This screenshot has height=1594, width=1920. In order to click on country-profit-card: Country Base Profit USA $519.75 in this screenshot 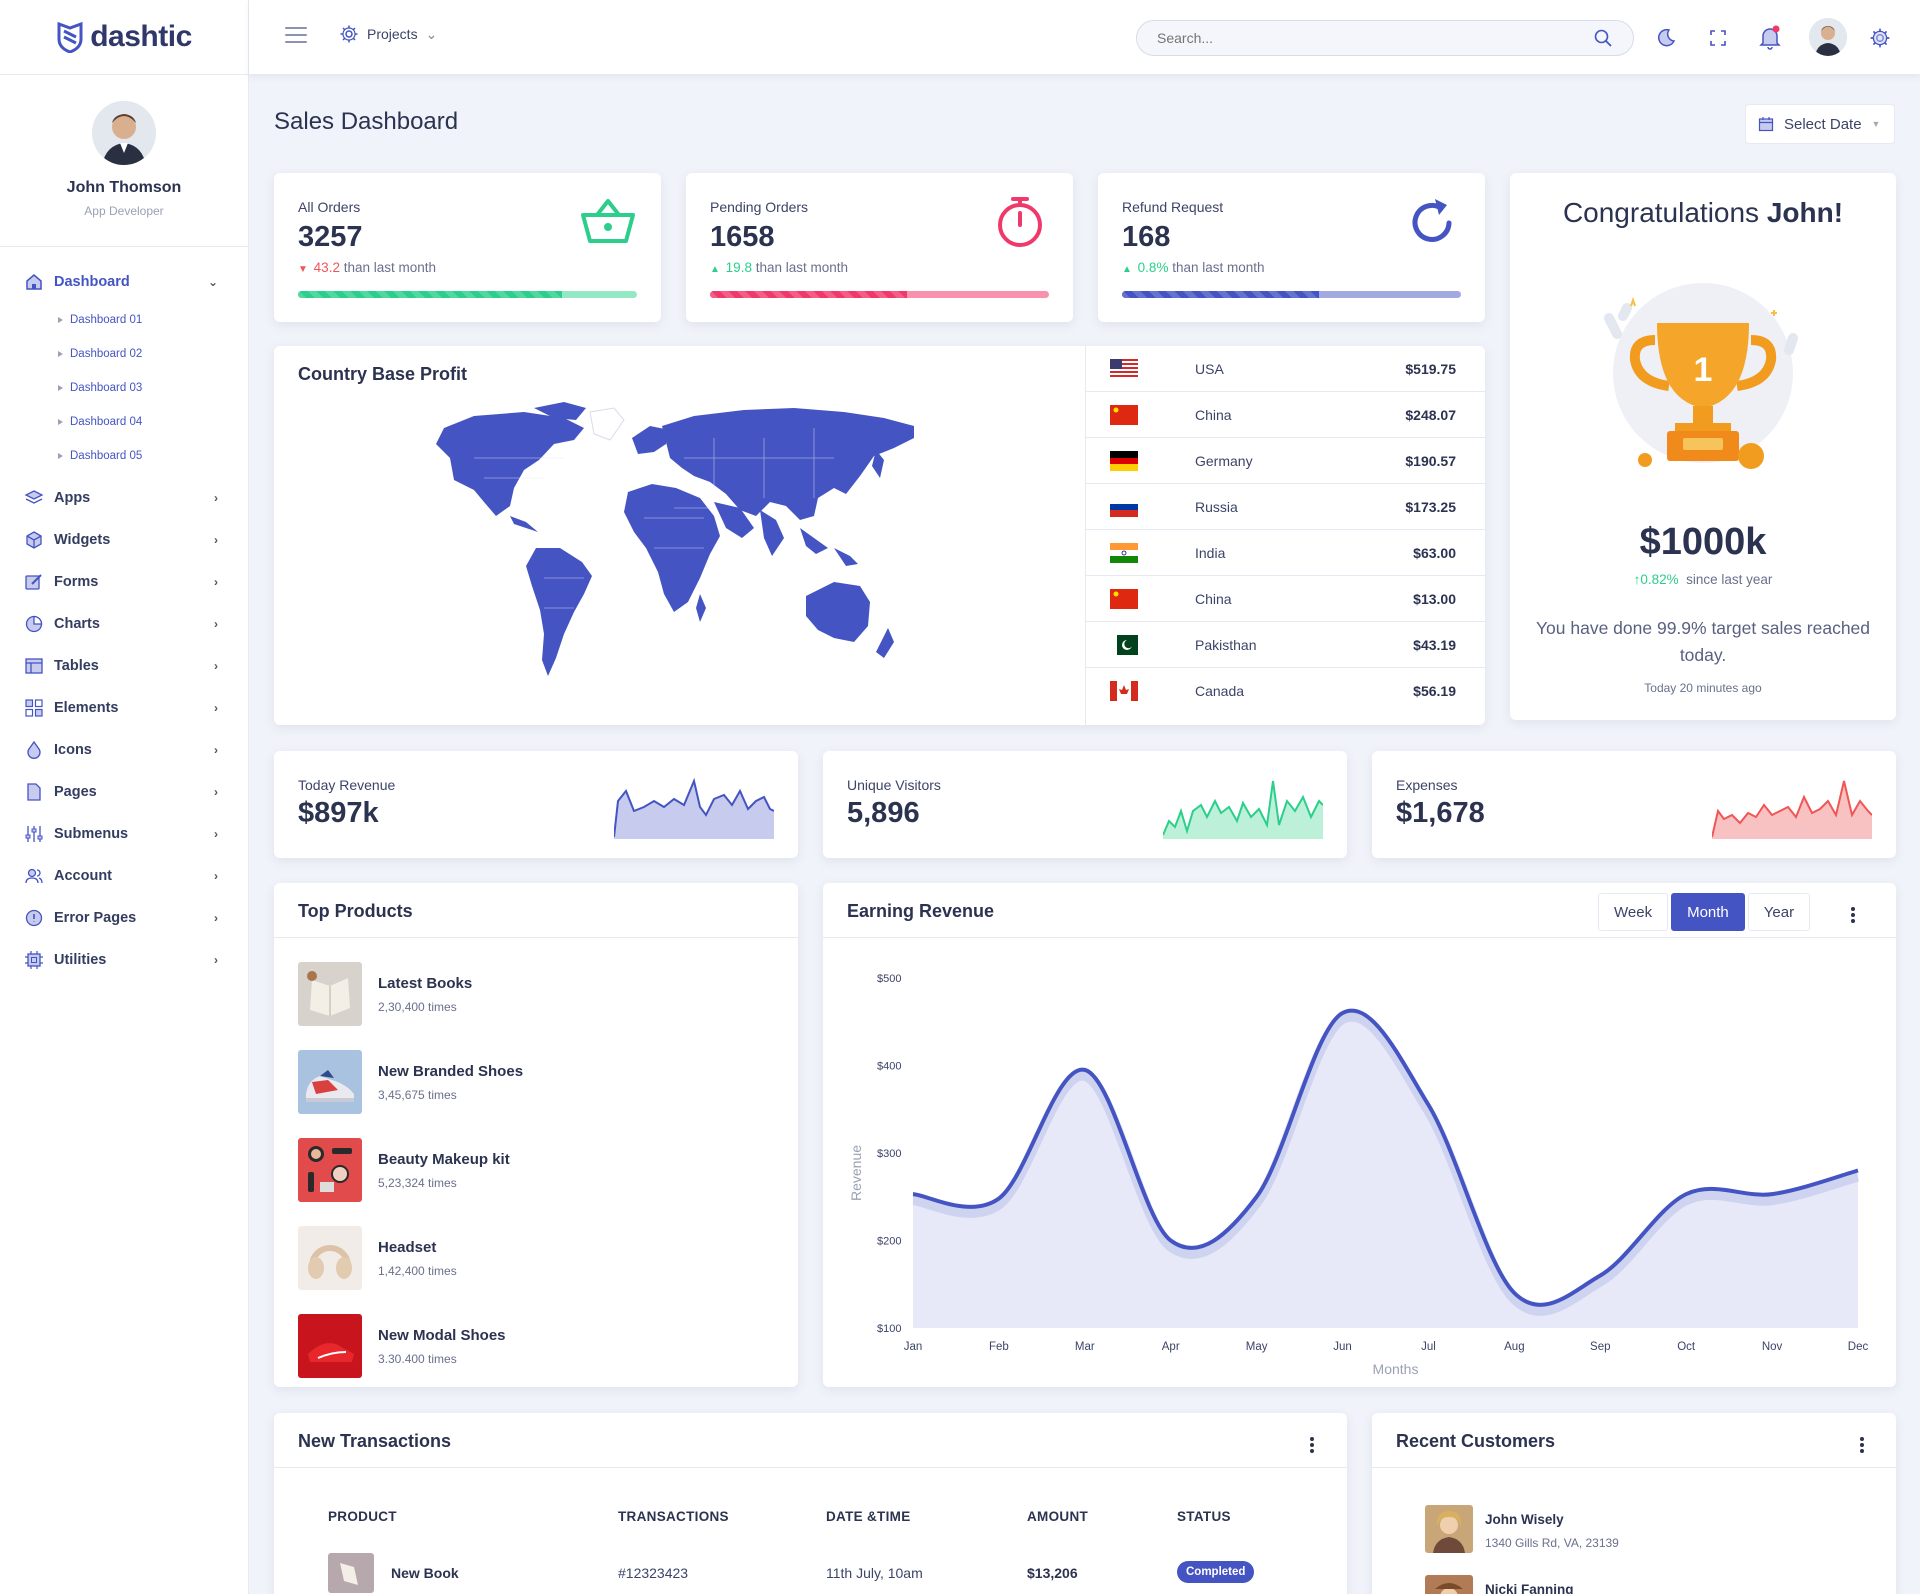, I will do `click(879, 535)`.